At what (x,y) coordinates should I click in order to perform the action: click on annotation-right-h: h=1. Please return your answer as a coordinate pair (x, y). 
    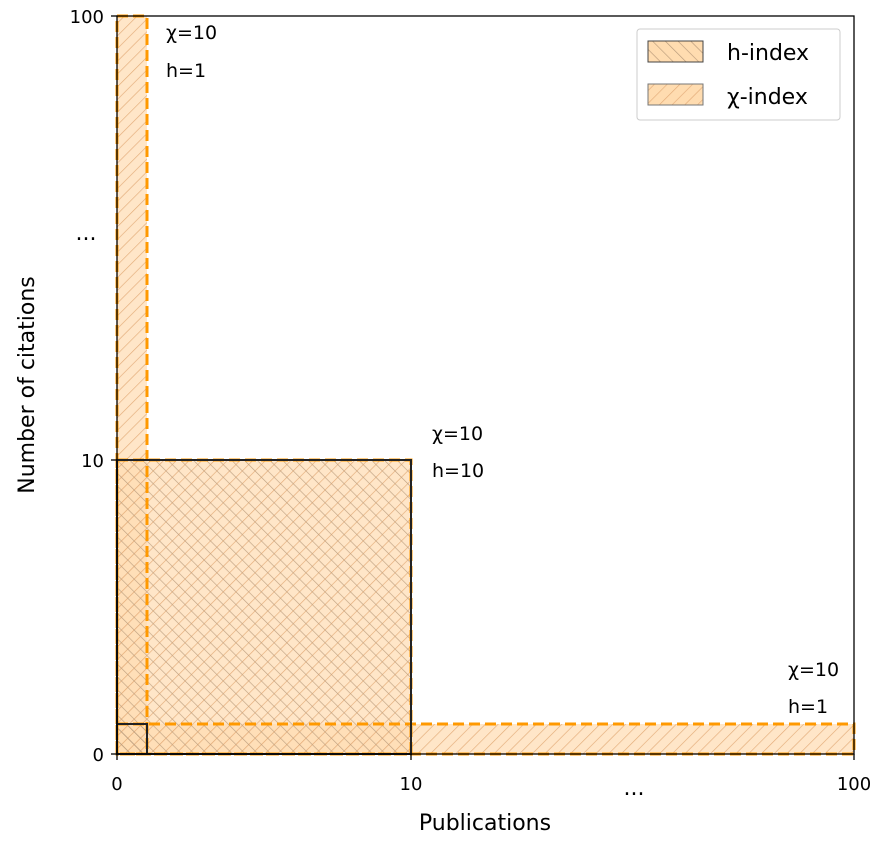
    Looking at the image, I should click on (808, 707).